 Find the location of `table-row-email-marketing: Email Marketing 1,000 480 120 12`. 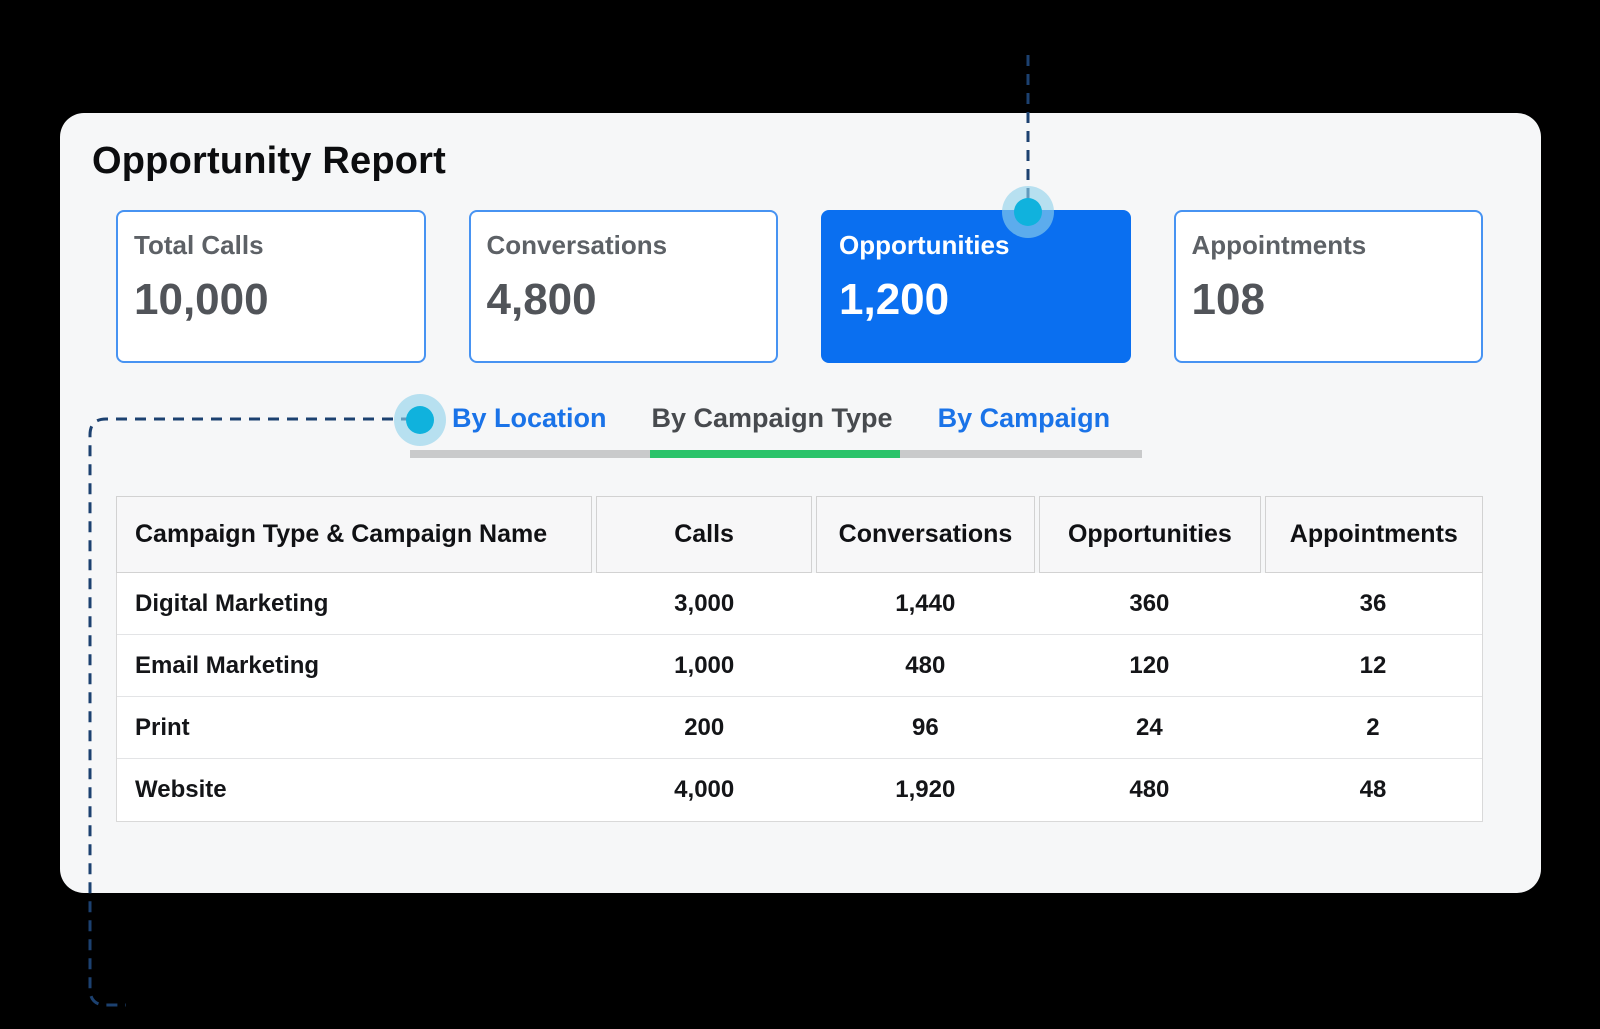

table-row-email-marketing: Email Marketing 1,000 480 120 12 is located at coordinates (799, 666).